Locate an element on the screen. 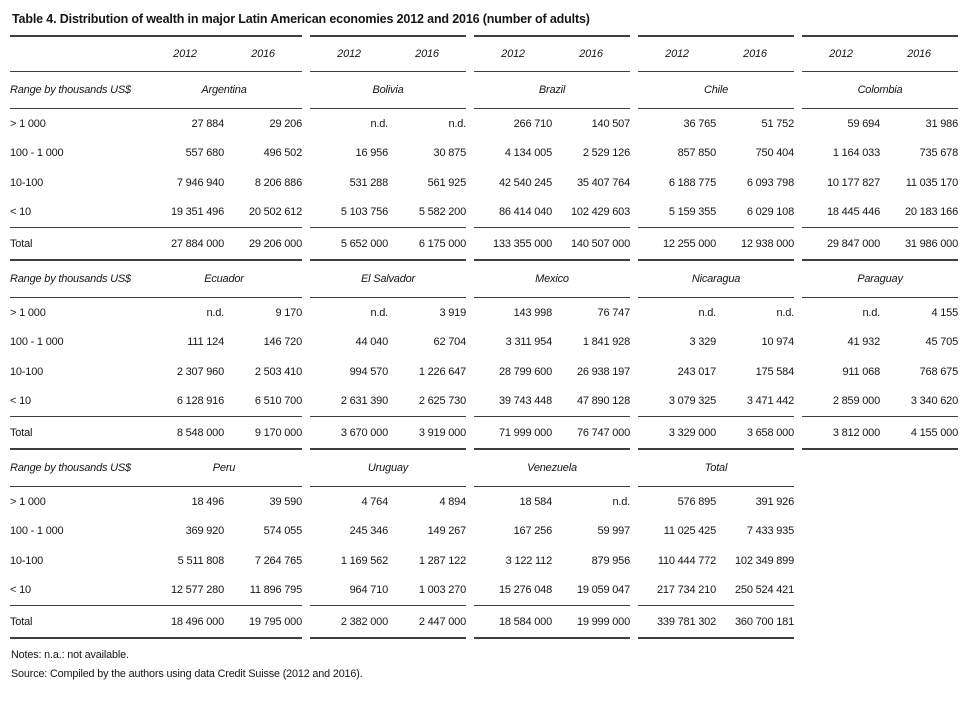 Image resolution: width=970 pixels, height=716 pixels. cell-value: 496 502 is located at coordinates (282, 153).